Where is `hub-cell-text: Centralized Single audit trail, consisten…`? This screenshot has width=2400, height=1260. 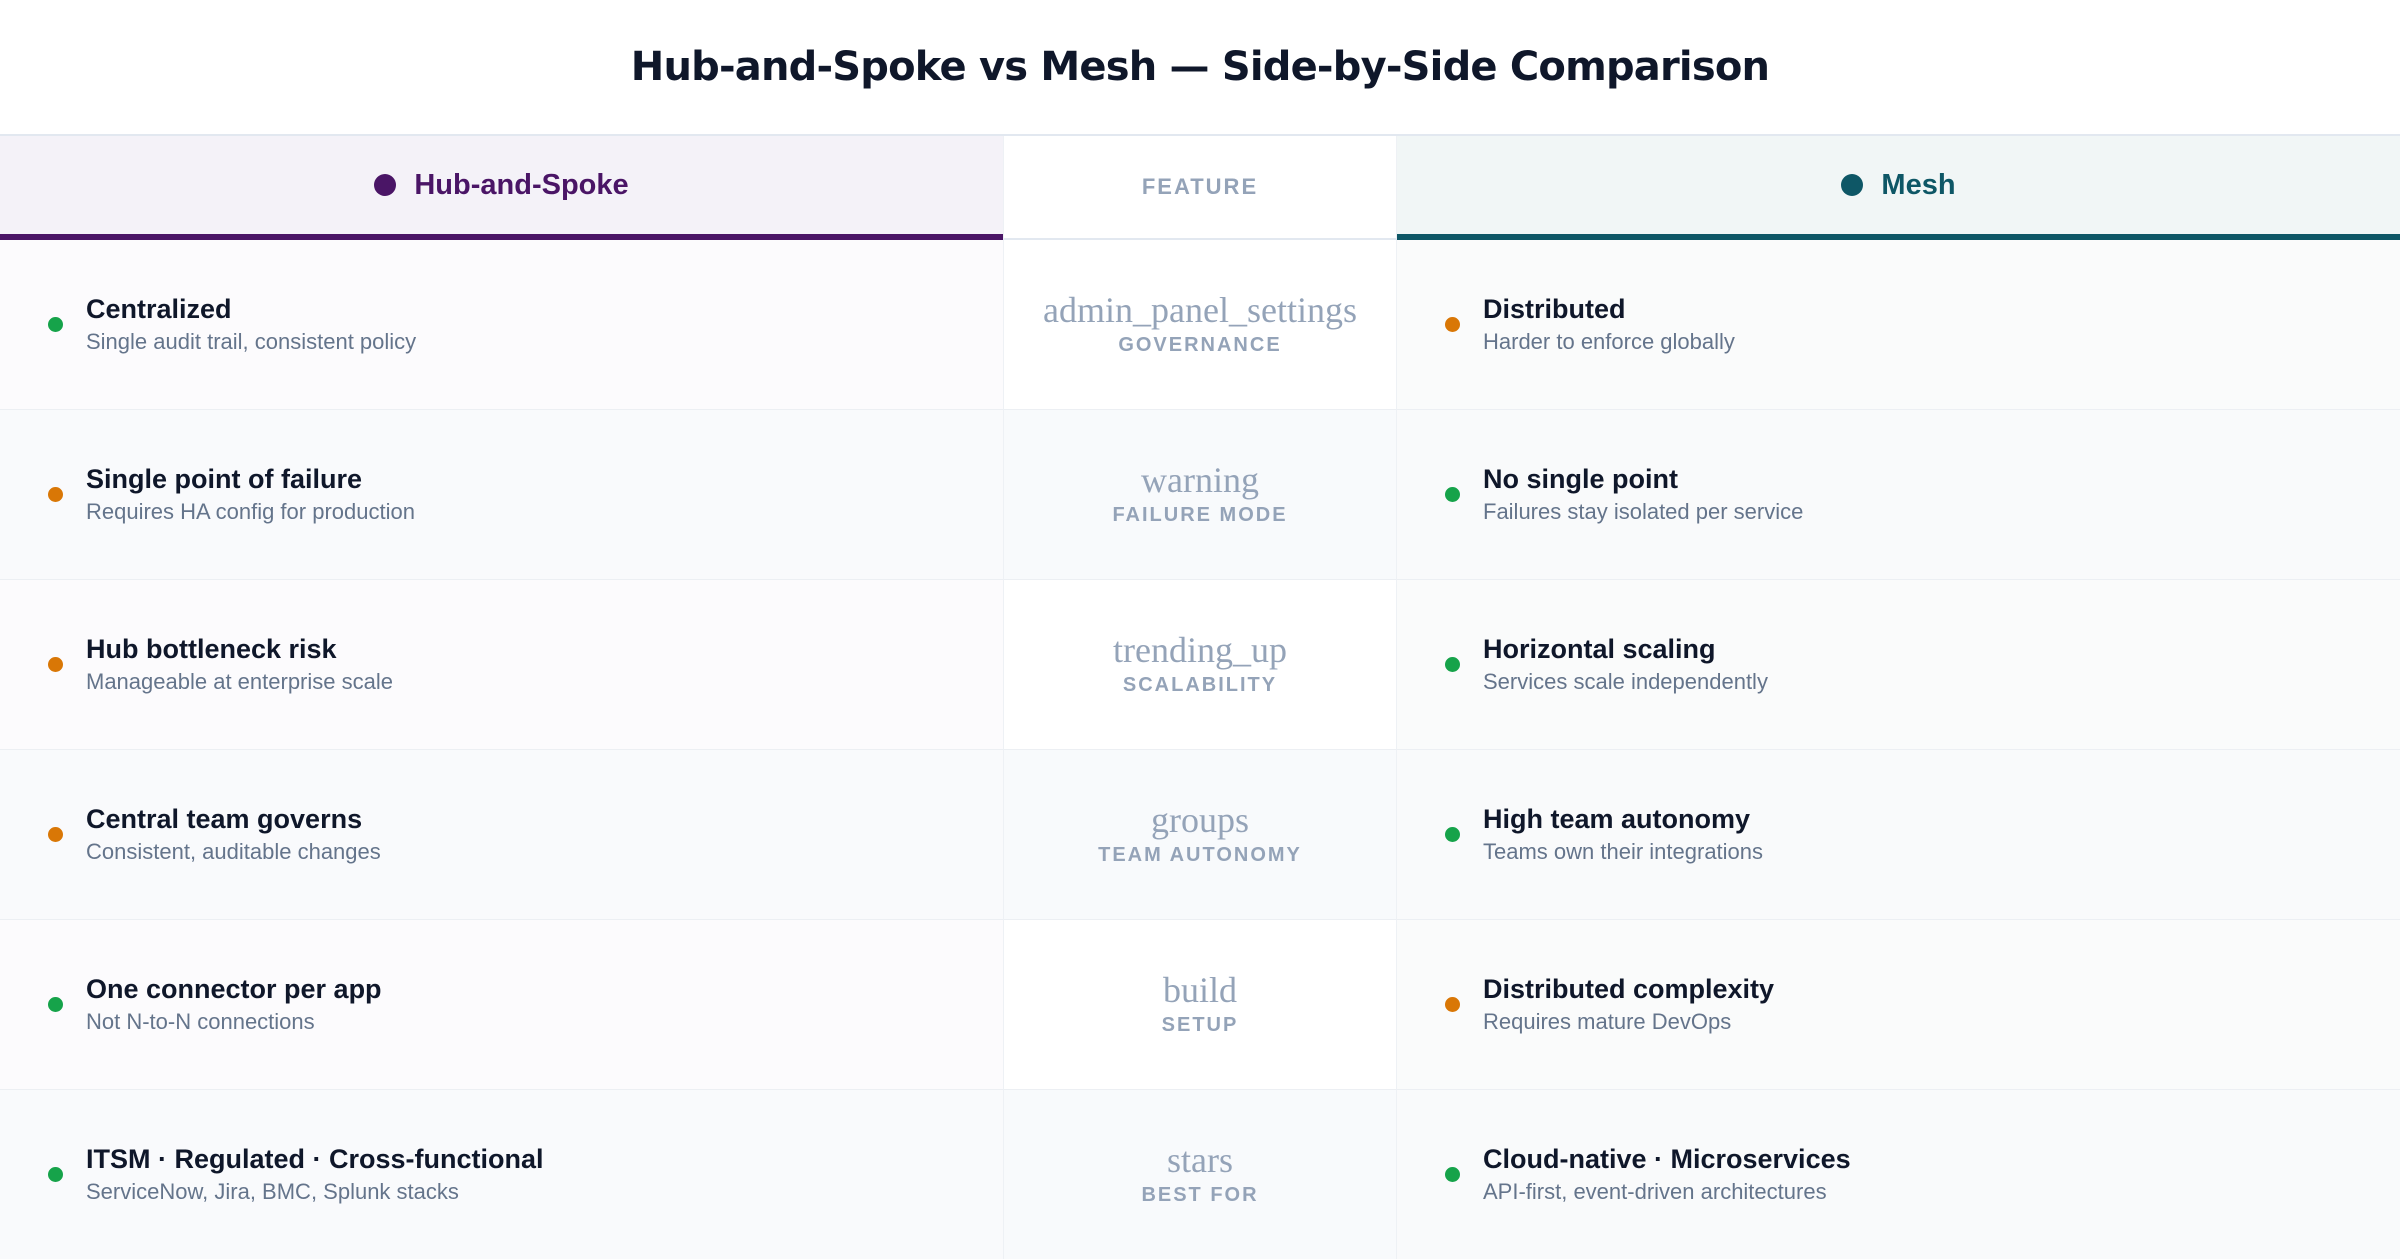
hub-cell-text: Centralized Single audit trail, consisten… is located at coordinates (251, 324).